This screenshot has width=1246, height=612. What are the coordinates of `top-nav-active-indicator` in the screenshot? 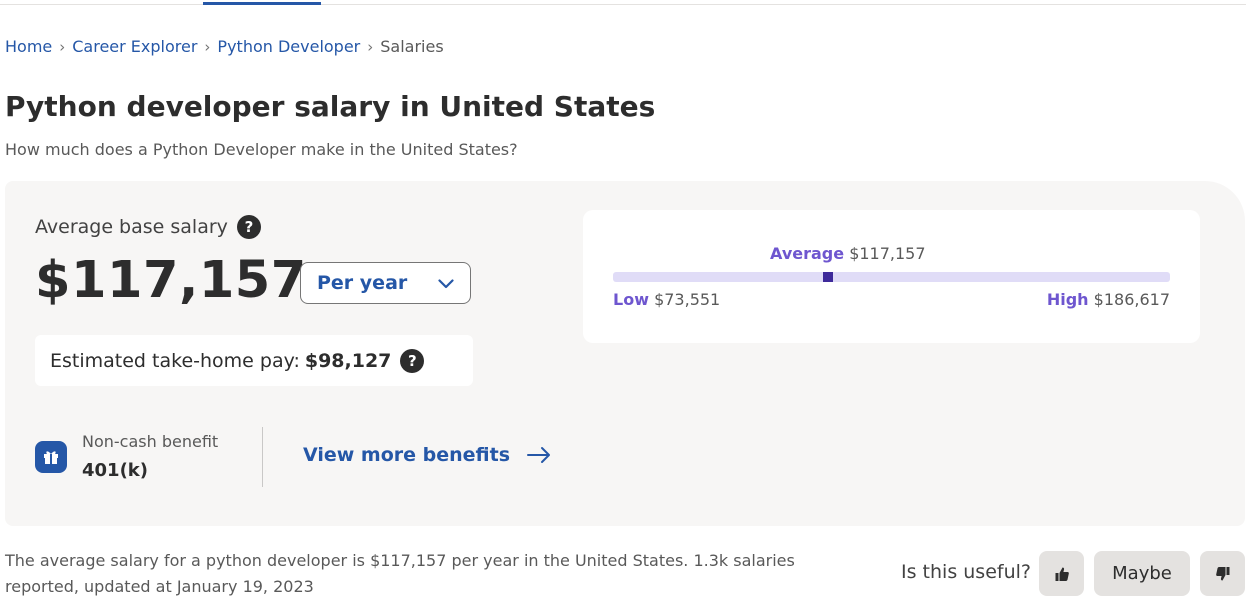 It's located at (262, 3).